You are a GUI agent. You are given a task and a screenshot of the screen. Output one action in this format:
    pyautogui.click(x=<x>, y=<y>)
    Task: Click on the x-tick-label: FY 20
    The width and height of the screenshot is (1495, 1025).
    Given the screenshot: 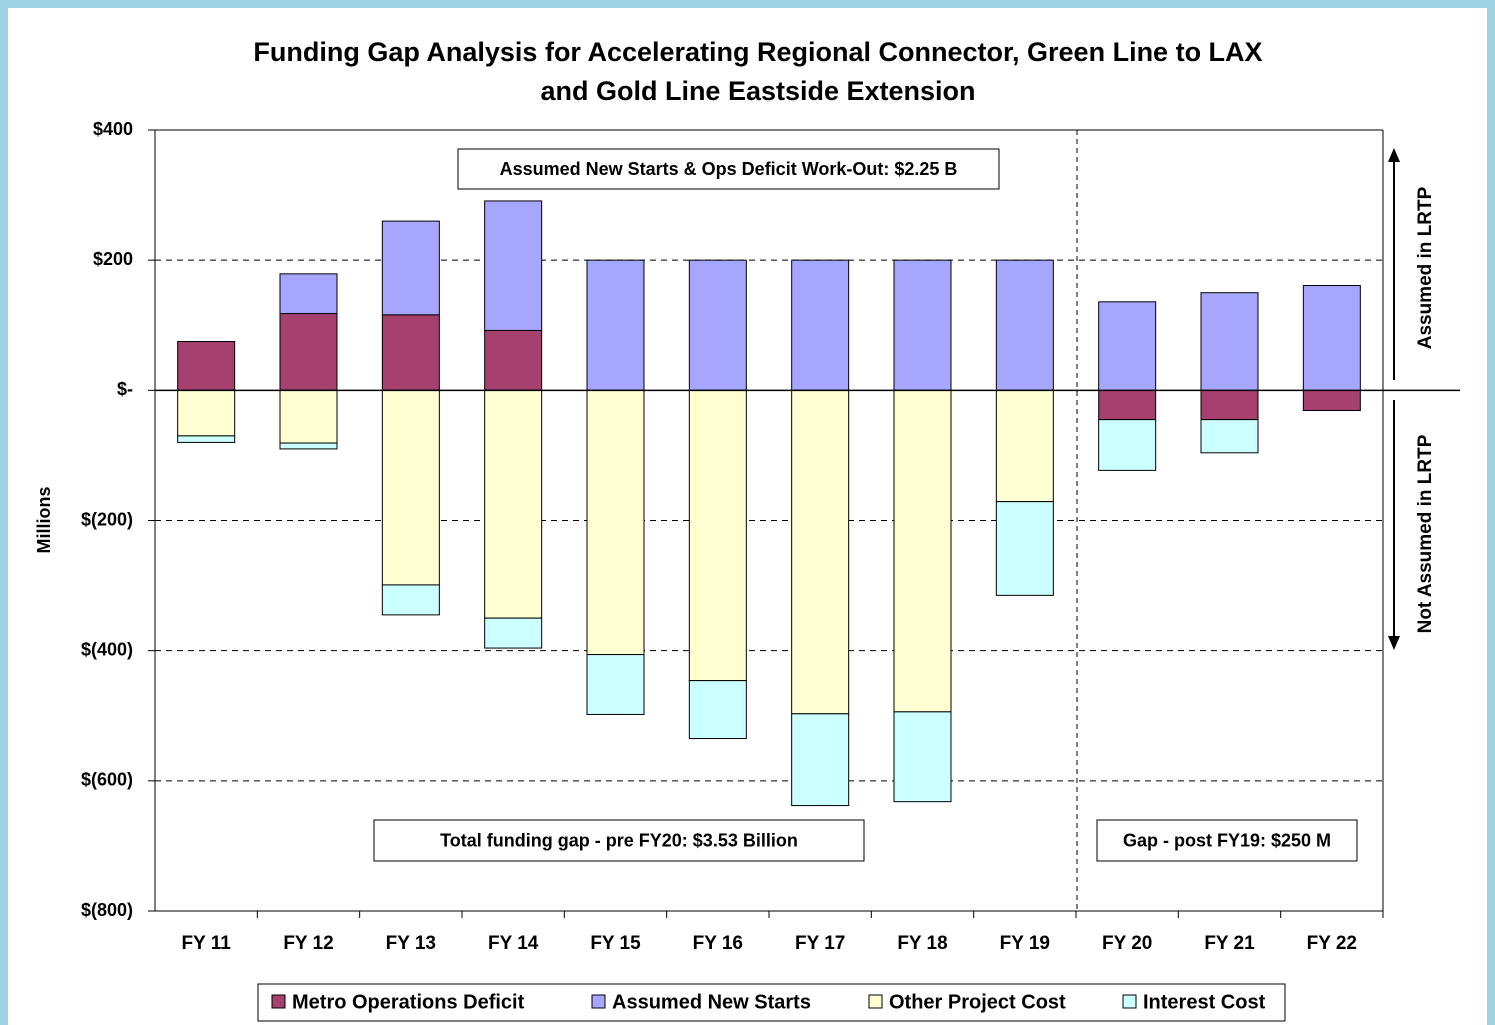 What is the action you would take?
    pyautogui.click(x=1127, y=943)
    